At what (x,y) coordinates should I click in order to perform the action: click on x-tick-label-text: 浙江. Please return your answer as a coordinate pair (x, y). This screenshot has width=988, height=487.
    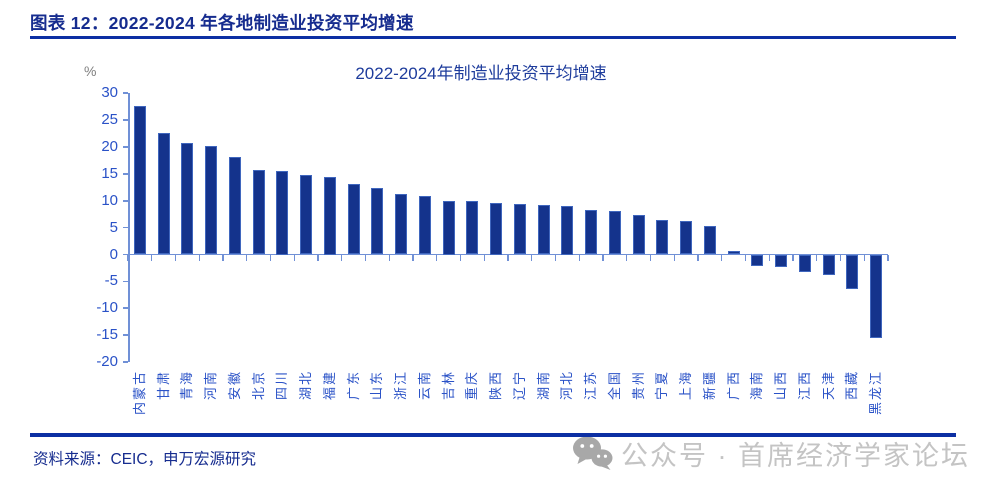
    Looking at the image, I should click on (401, 385).